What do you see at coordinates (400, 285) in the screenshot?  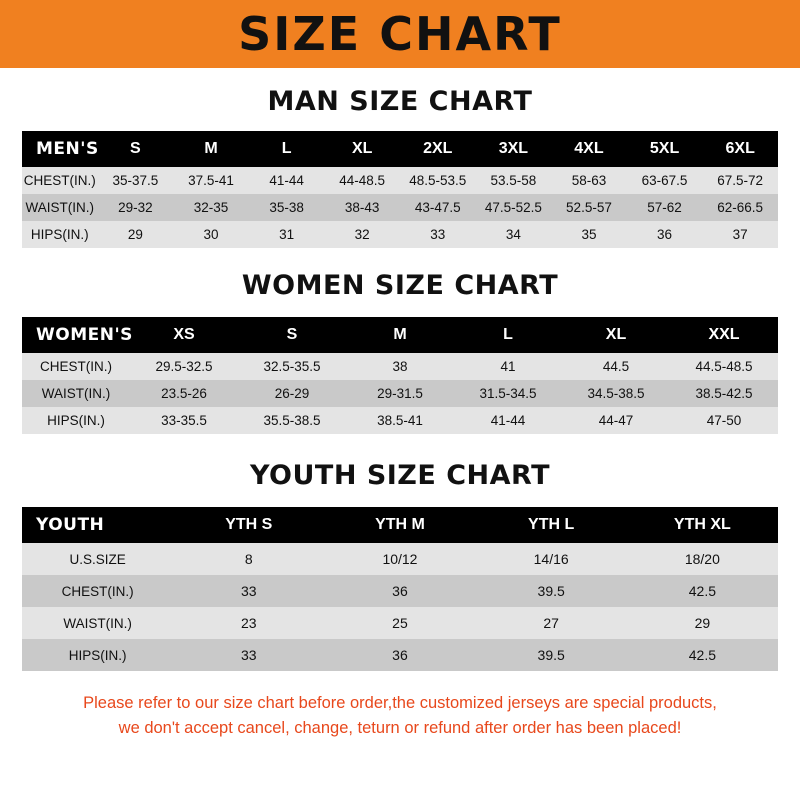 I see `section-title-women: WOMEN SIZE CHART` at bounding box center [400, 285].